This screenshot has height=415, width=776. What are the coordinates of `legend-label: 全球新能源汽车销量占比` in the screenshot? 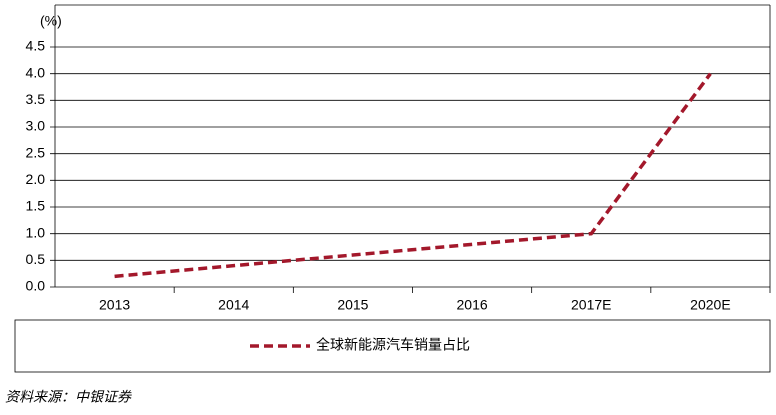 It's located at (393, 345).